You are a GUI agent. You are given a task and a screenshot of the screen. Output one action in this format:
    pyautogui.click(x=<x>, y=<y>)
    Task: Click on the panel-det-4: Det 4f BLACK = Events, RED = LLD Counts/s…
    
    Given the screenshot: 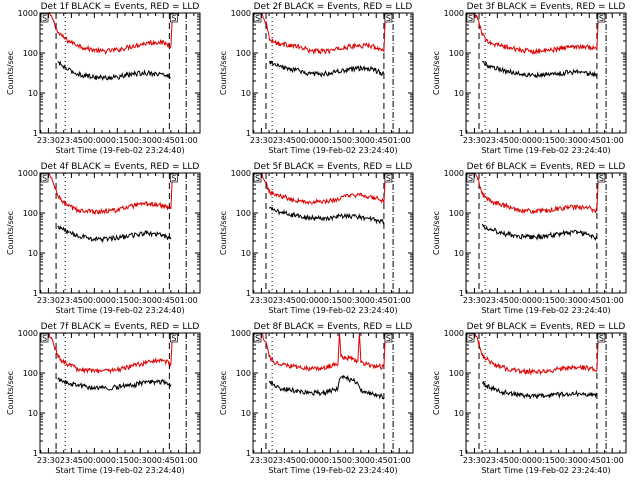 What is the action you would take?
    pyautogui.click(x=103, y=238)
    